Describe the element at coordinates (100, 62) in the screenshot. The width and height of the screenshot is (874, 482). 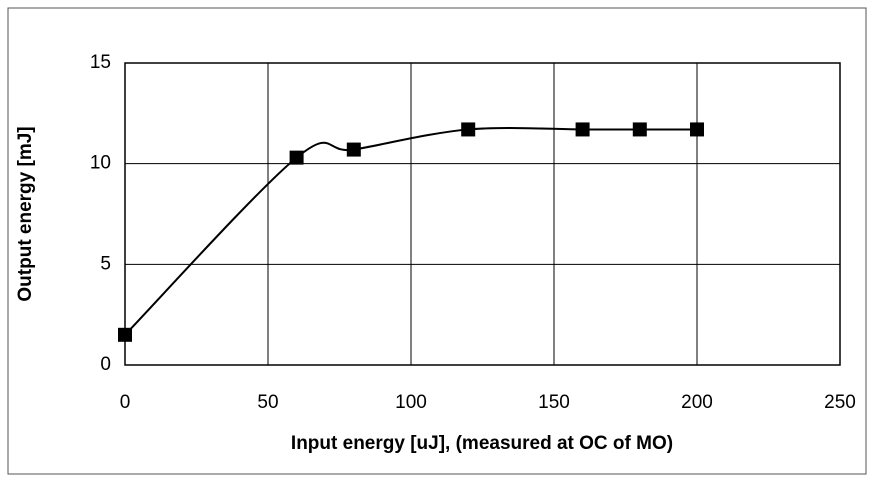
I see `y-tick-label: 15` at that location.